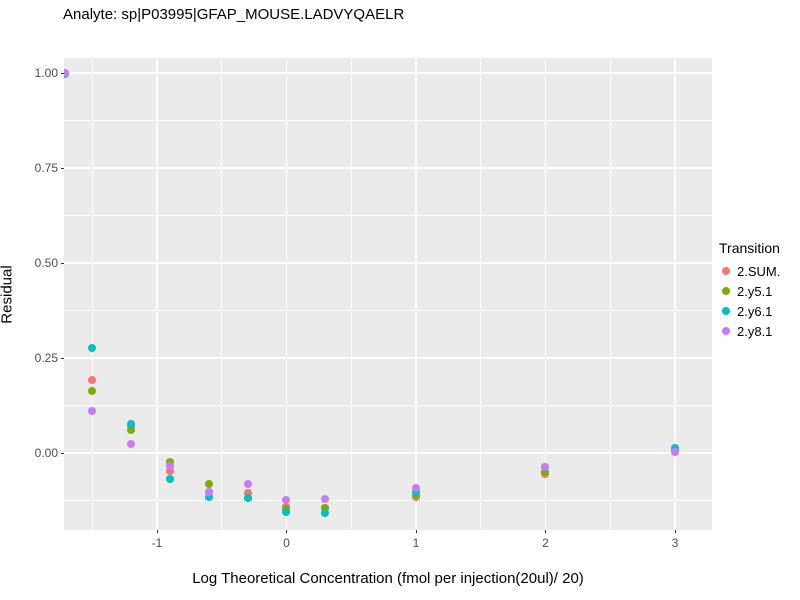 This screenshot has height=600, width=800. I want to click on legend-item-label: 2.y8.1, so click(755, 331).